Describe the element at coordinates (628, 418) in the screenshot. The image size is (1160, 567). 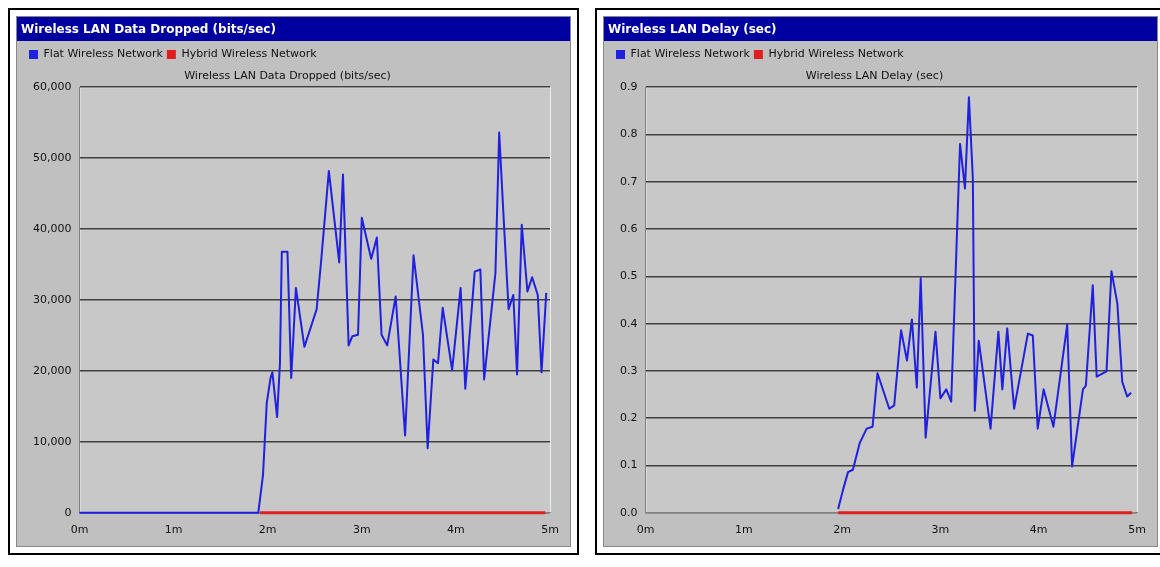
I see `y-tick-label: 0.2` at that location.